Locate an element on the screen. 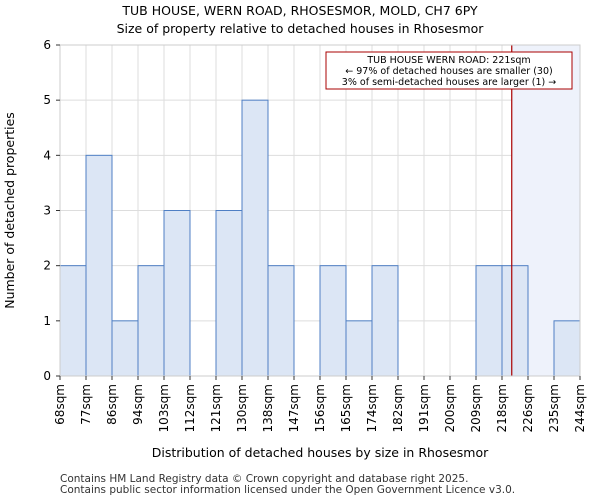  x-tick-label: 77sqm is located at coordinates (86, 404).